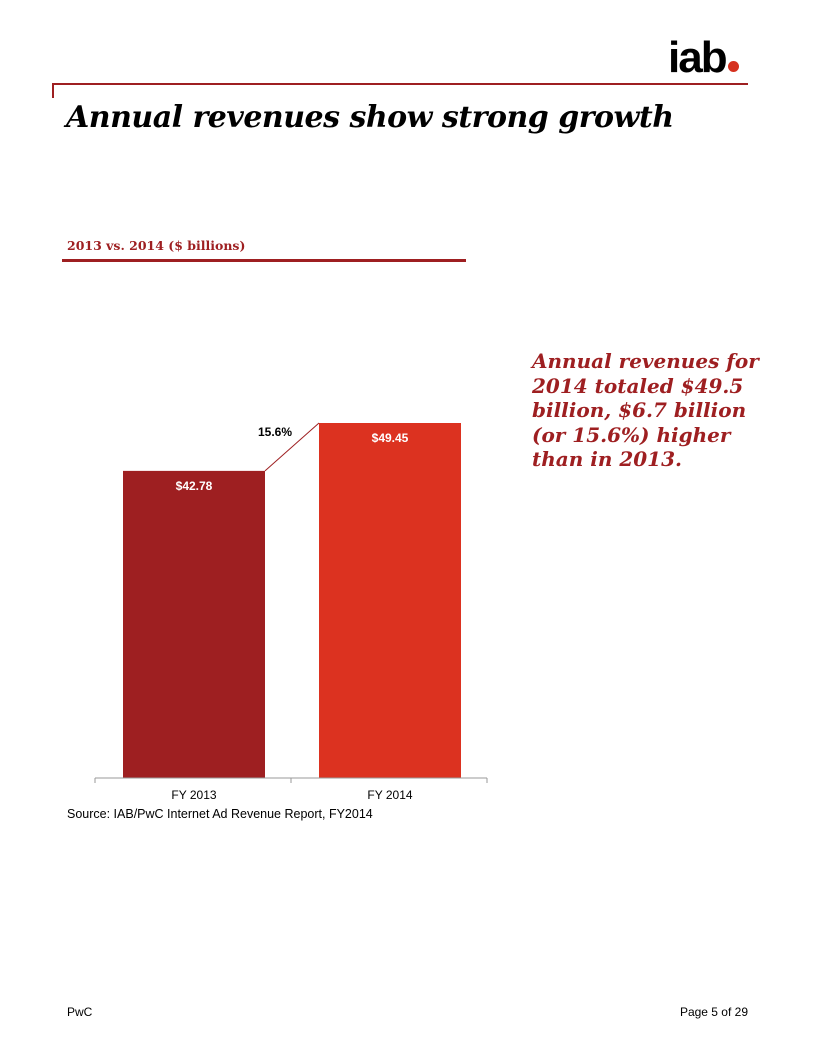 The width and height of the screenshot is (816, 1056). What do you see at coordinates (156, 245) in the screenshot?
I see `chart-title: 2013 vs. 2014 ($ billions)` at bounding box center [156, 245].